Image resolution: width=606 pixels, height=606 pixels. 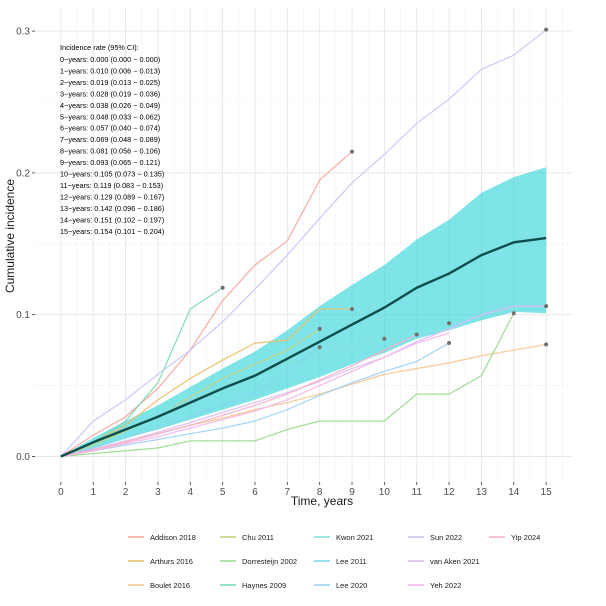 What do you see at coordinates (112, 219) in the screenshot?
I see `annotation-line: 14−years: 0.151 (0.102 − 0.197)` at bounding box center [112, 219].